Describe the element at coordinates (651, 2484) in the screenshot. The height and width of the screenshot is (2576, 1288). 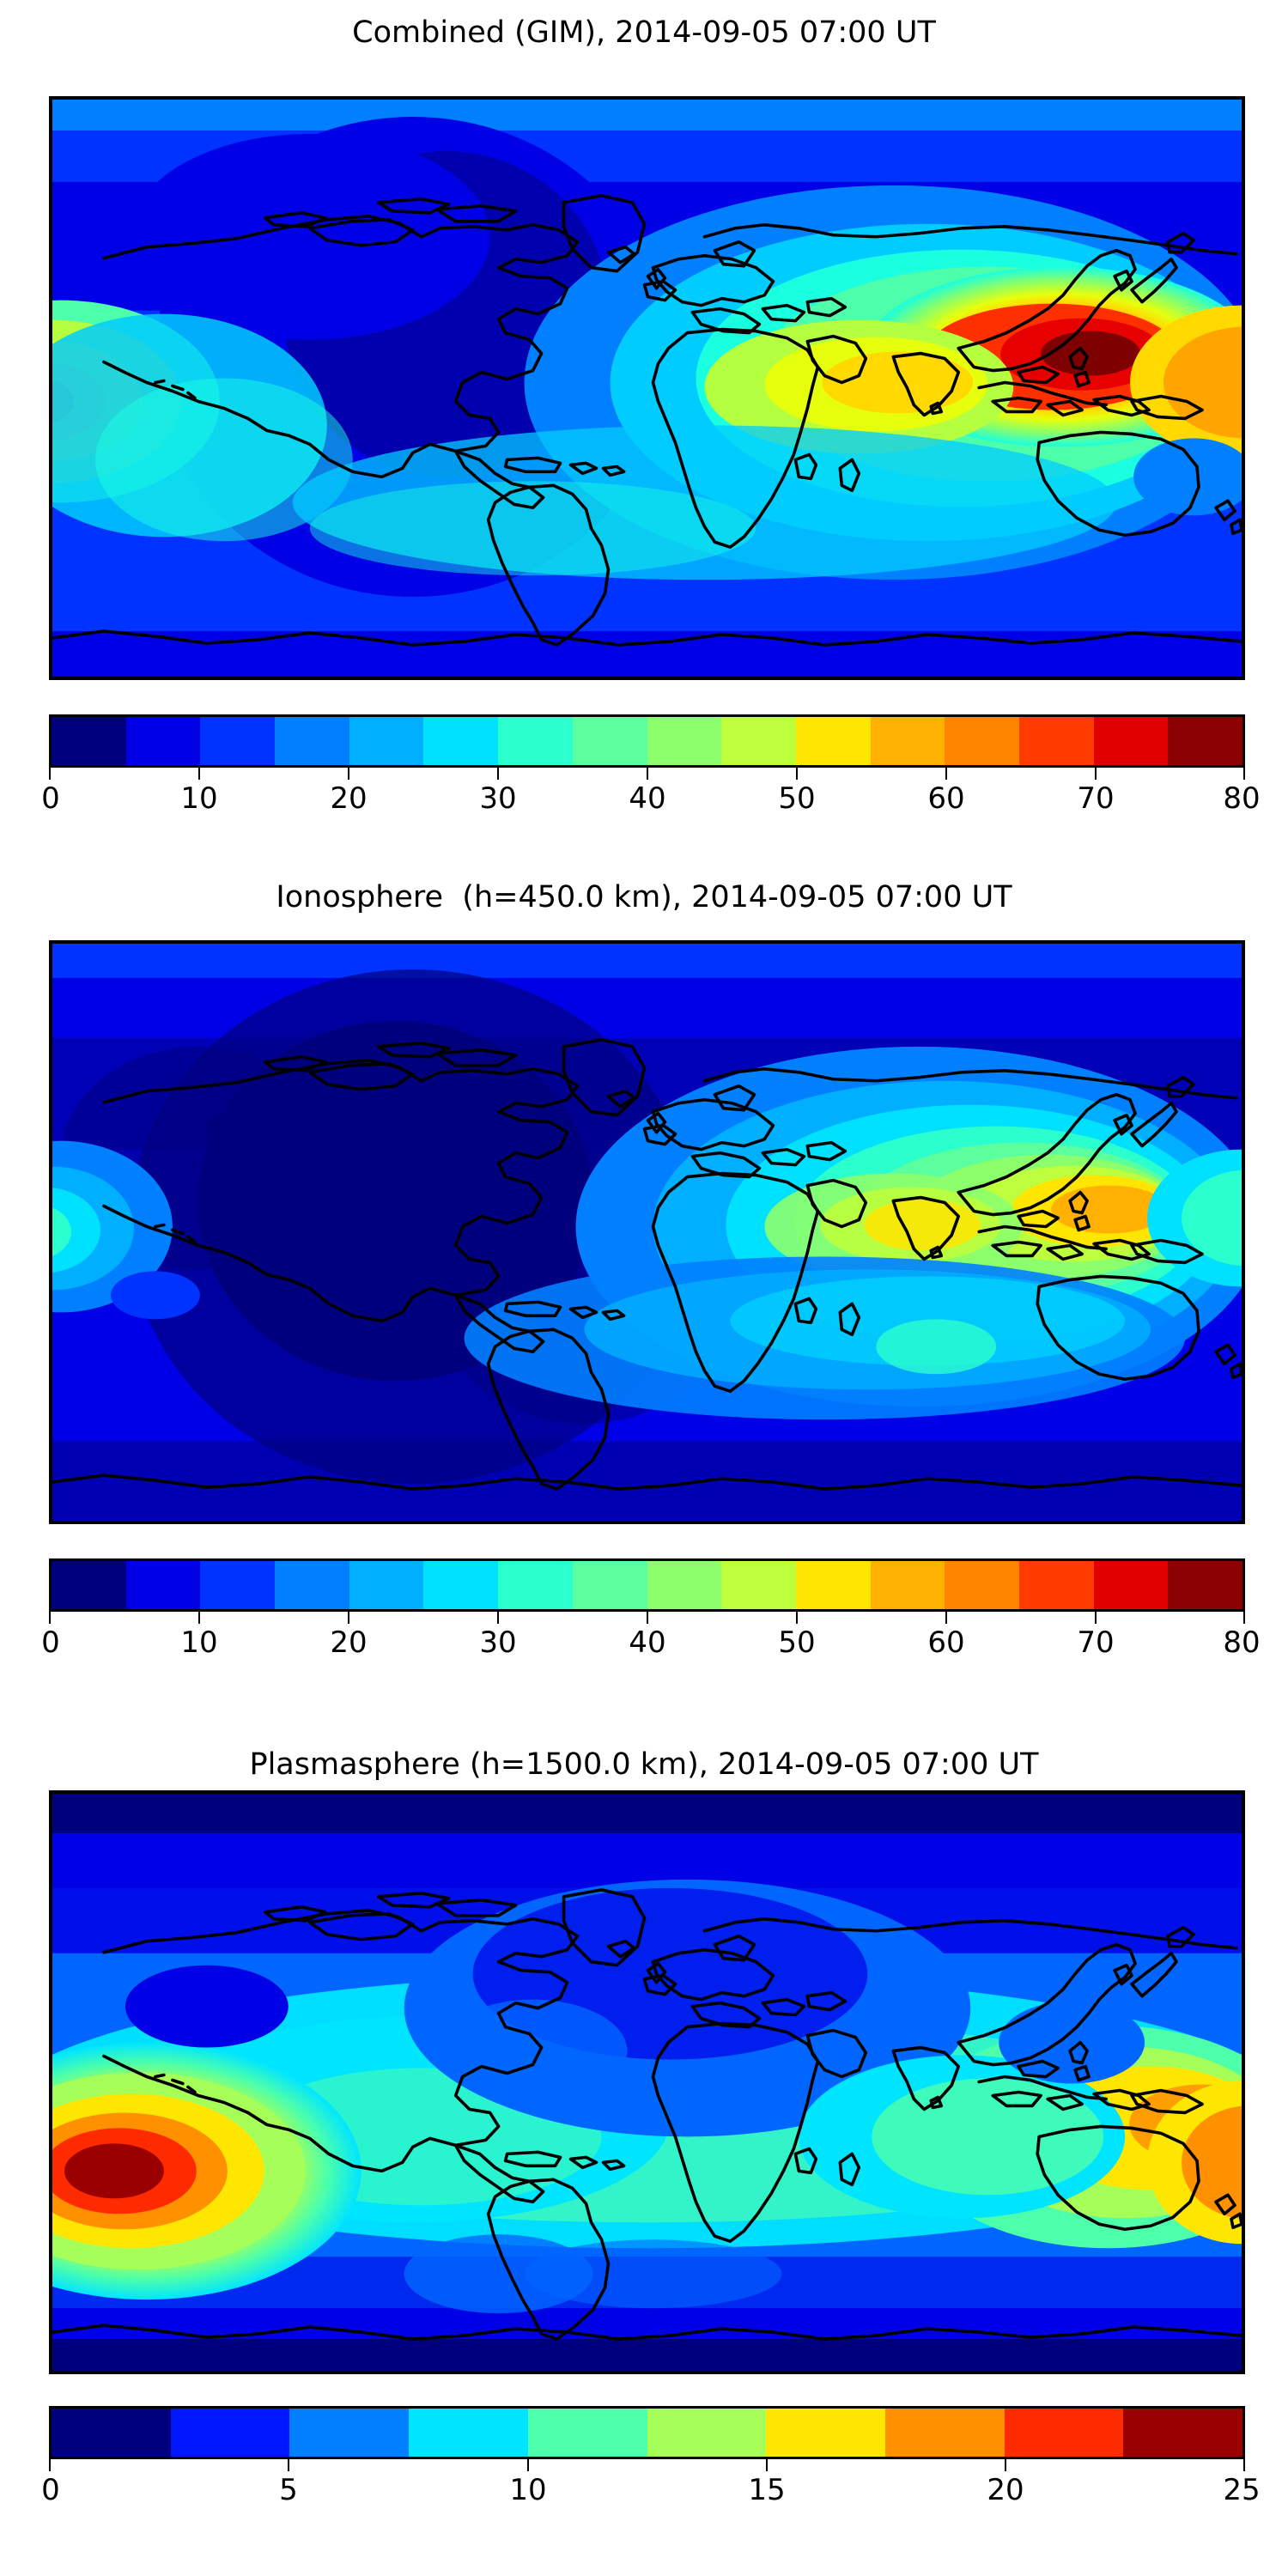
I see `colorbar-plasmasphere-ticks: 0 5 10 15 20 25` at that location.